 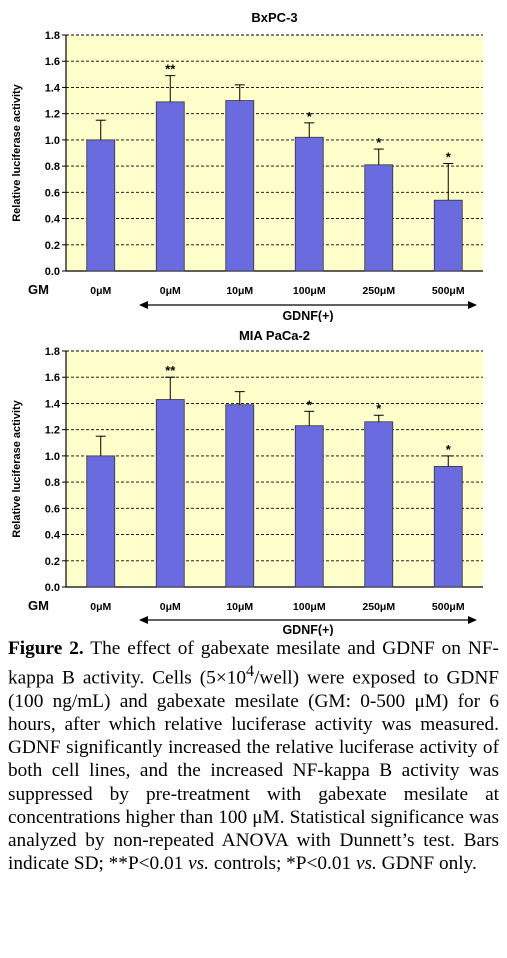 I want to click on caption-vs-2: vs., so click(x=366, y=864).